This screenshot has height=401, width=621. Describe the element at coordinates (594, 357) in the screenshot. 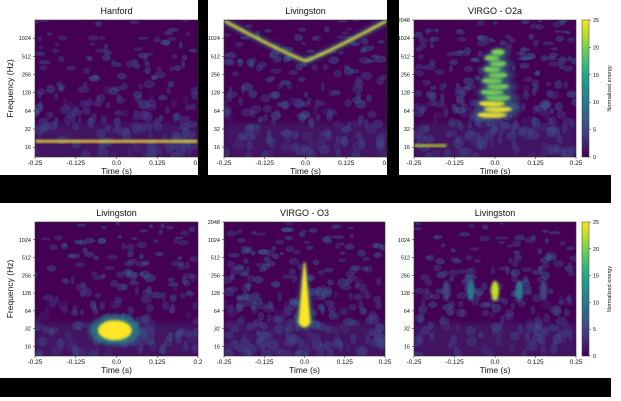

I see `colorbar-tick-label: 0` at that location.